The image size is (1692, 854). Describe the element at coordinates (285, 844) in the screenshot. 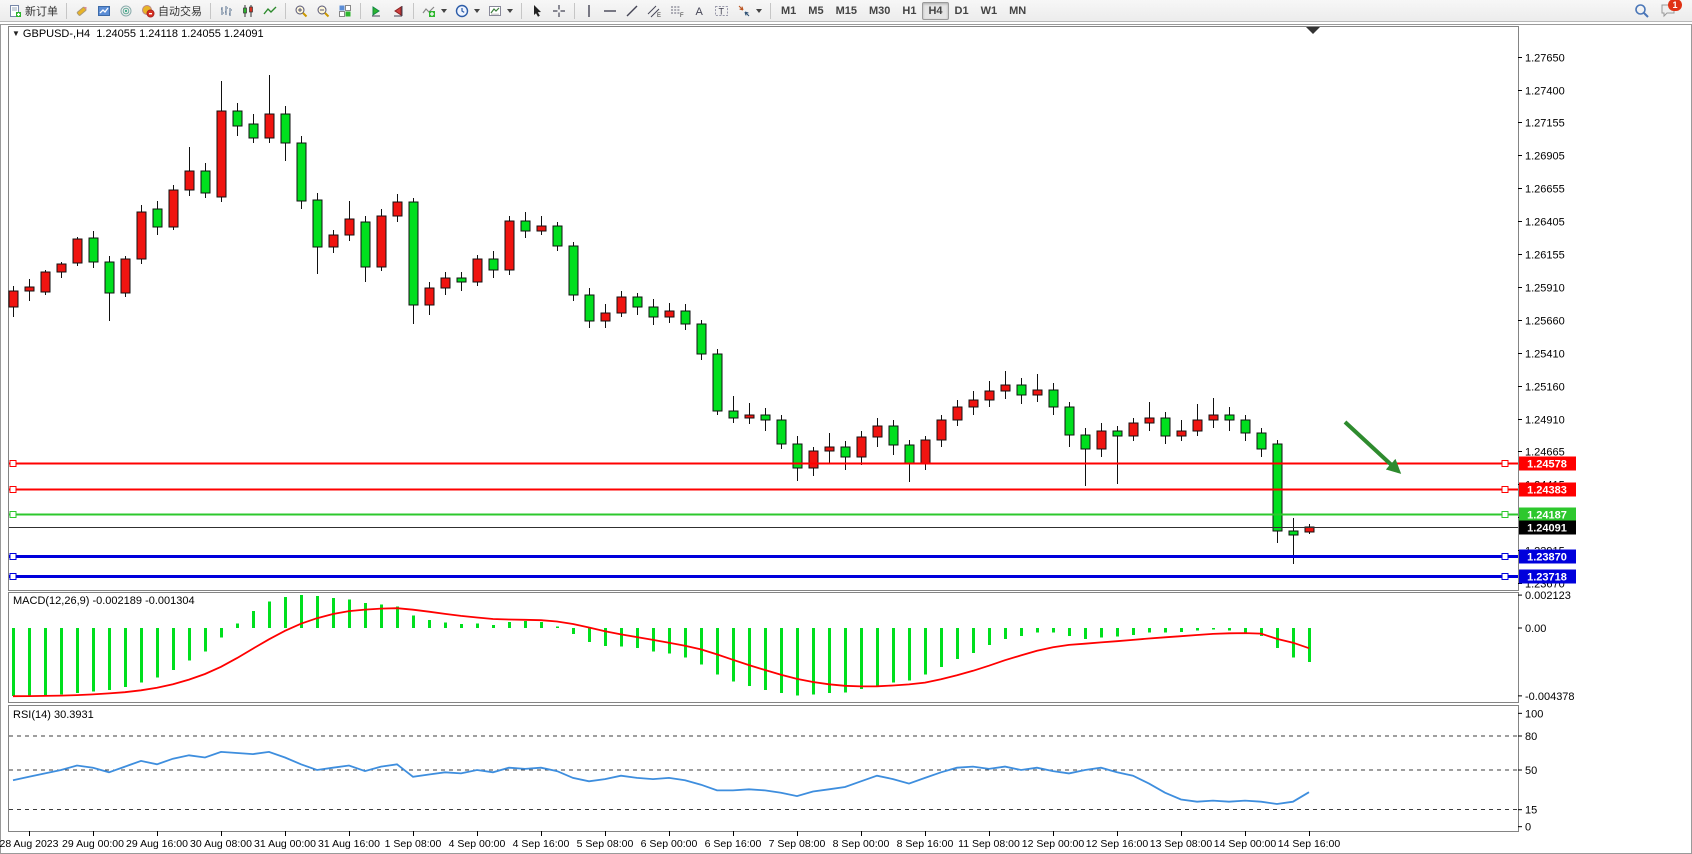

I see `svg-text: 31 Aug 00:00` at that location.